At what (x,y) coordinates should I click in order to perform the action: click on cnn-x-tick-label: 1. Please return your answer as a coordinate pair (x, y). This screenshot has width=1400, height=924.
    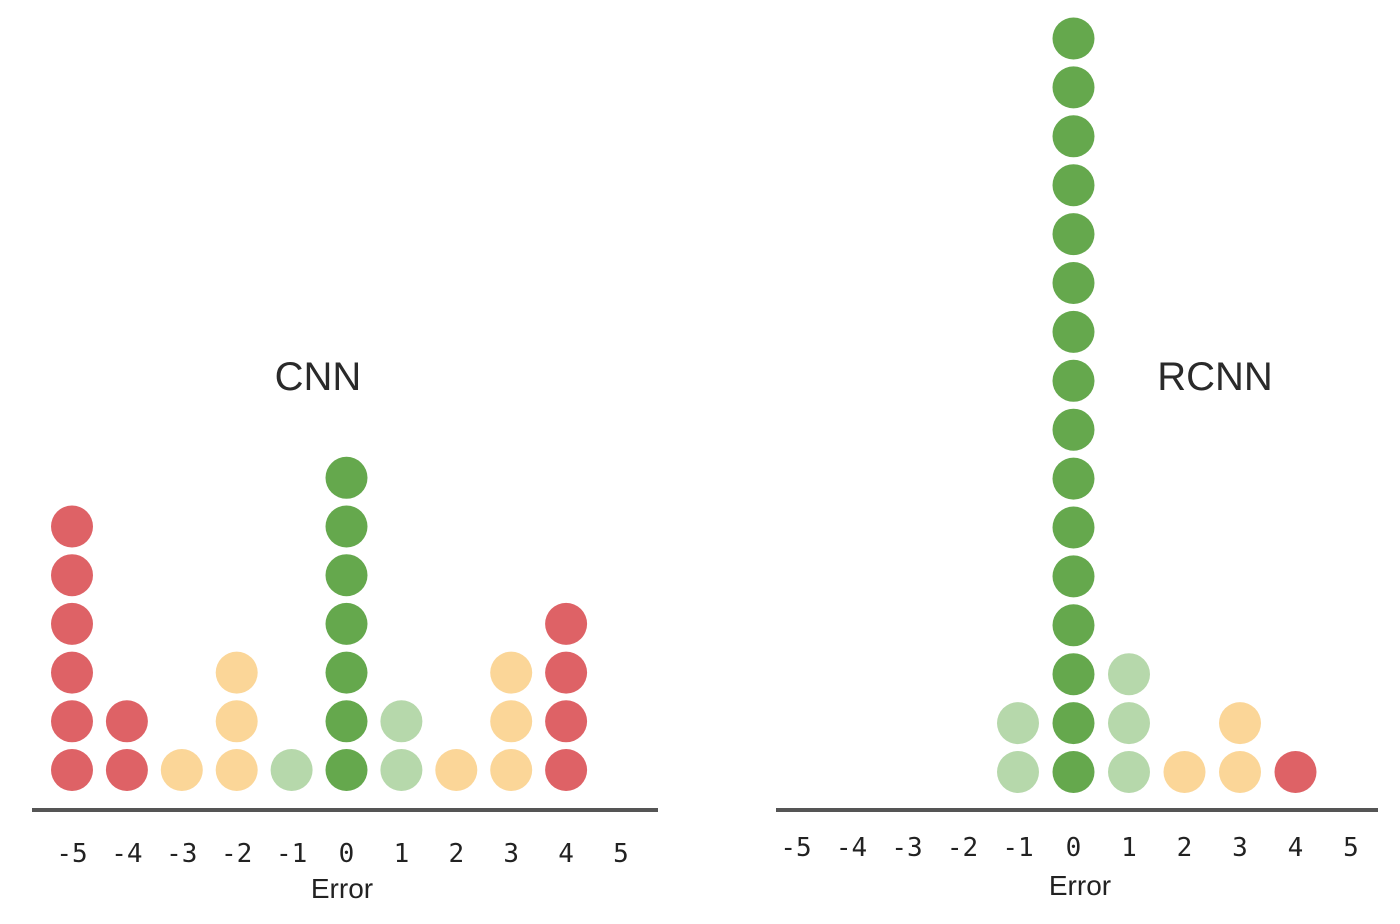
    Looking at the image, I should click on (402, 854).